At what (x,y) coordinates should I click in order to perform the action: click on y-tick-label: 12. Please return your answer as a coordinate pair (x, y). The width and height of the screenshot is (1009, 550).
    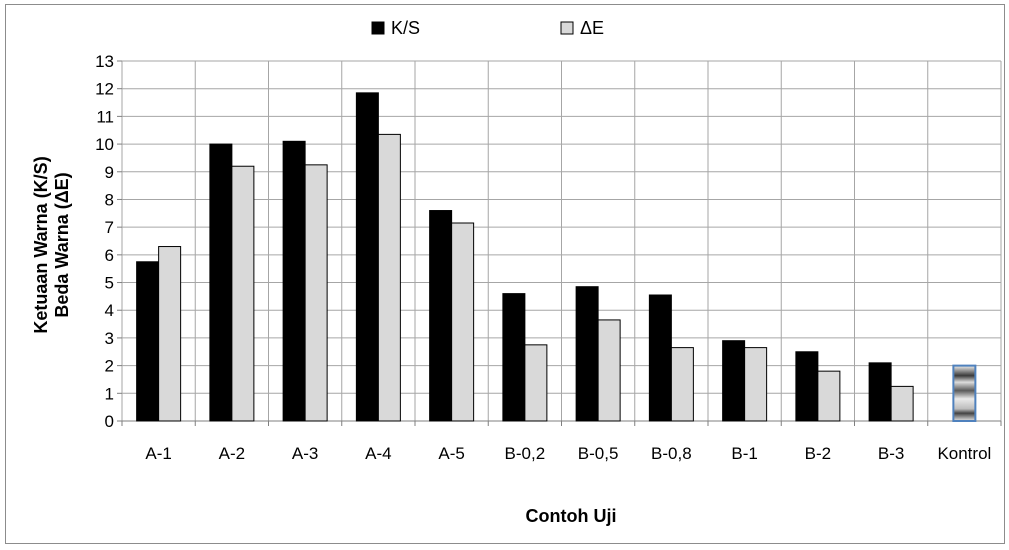
    Looking at the image, I should click on (104, 89).